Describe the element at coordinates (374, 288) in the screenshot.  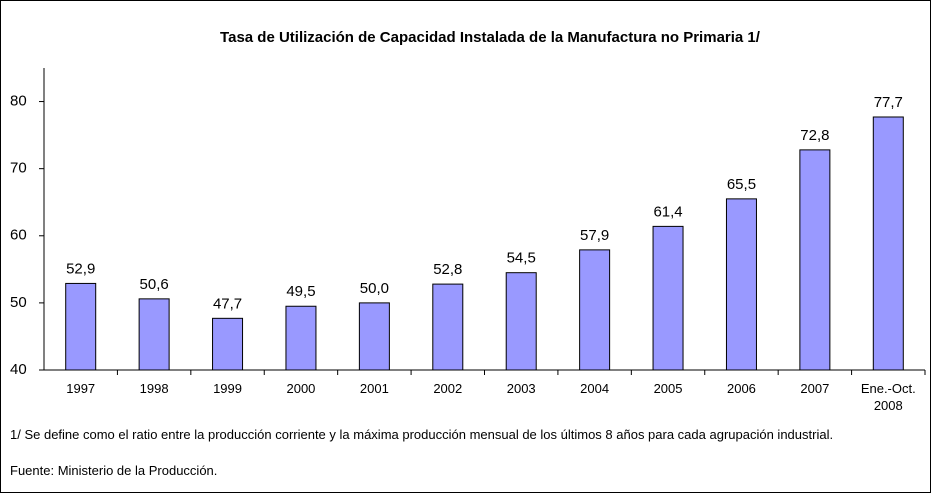
I see `value-label: 50,0` at that location.